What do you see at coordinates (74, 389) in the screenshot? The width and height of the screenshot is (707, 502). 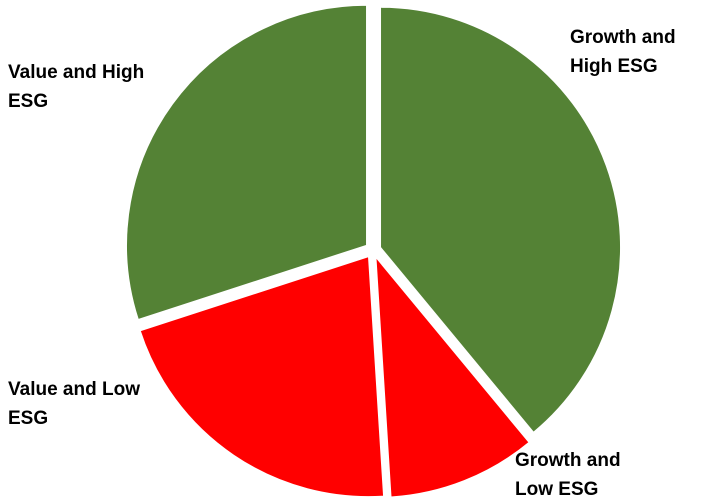 I see `slice-label-line: Value and Low` at bounding box center [74, 389].